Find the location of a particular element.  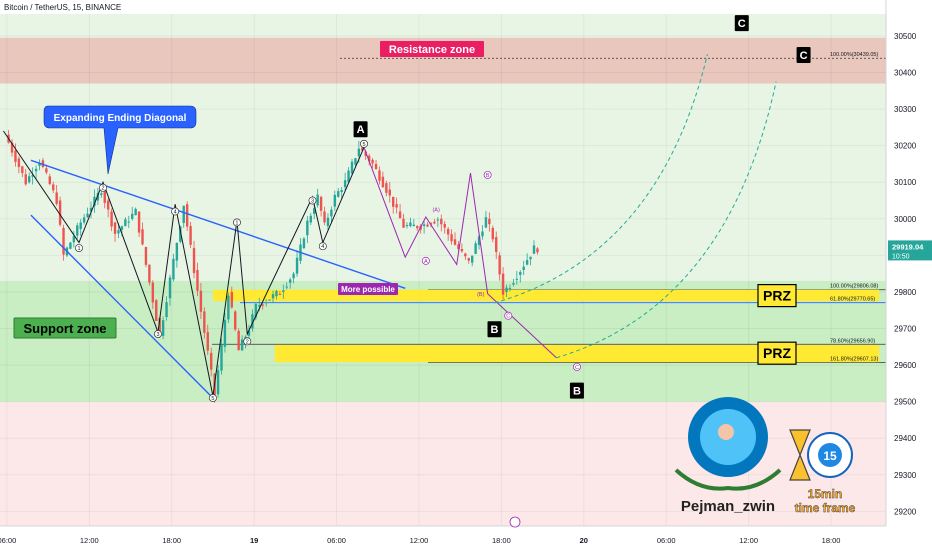

timeframe-text-2: time frame is located at coordinates (825, 508).